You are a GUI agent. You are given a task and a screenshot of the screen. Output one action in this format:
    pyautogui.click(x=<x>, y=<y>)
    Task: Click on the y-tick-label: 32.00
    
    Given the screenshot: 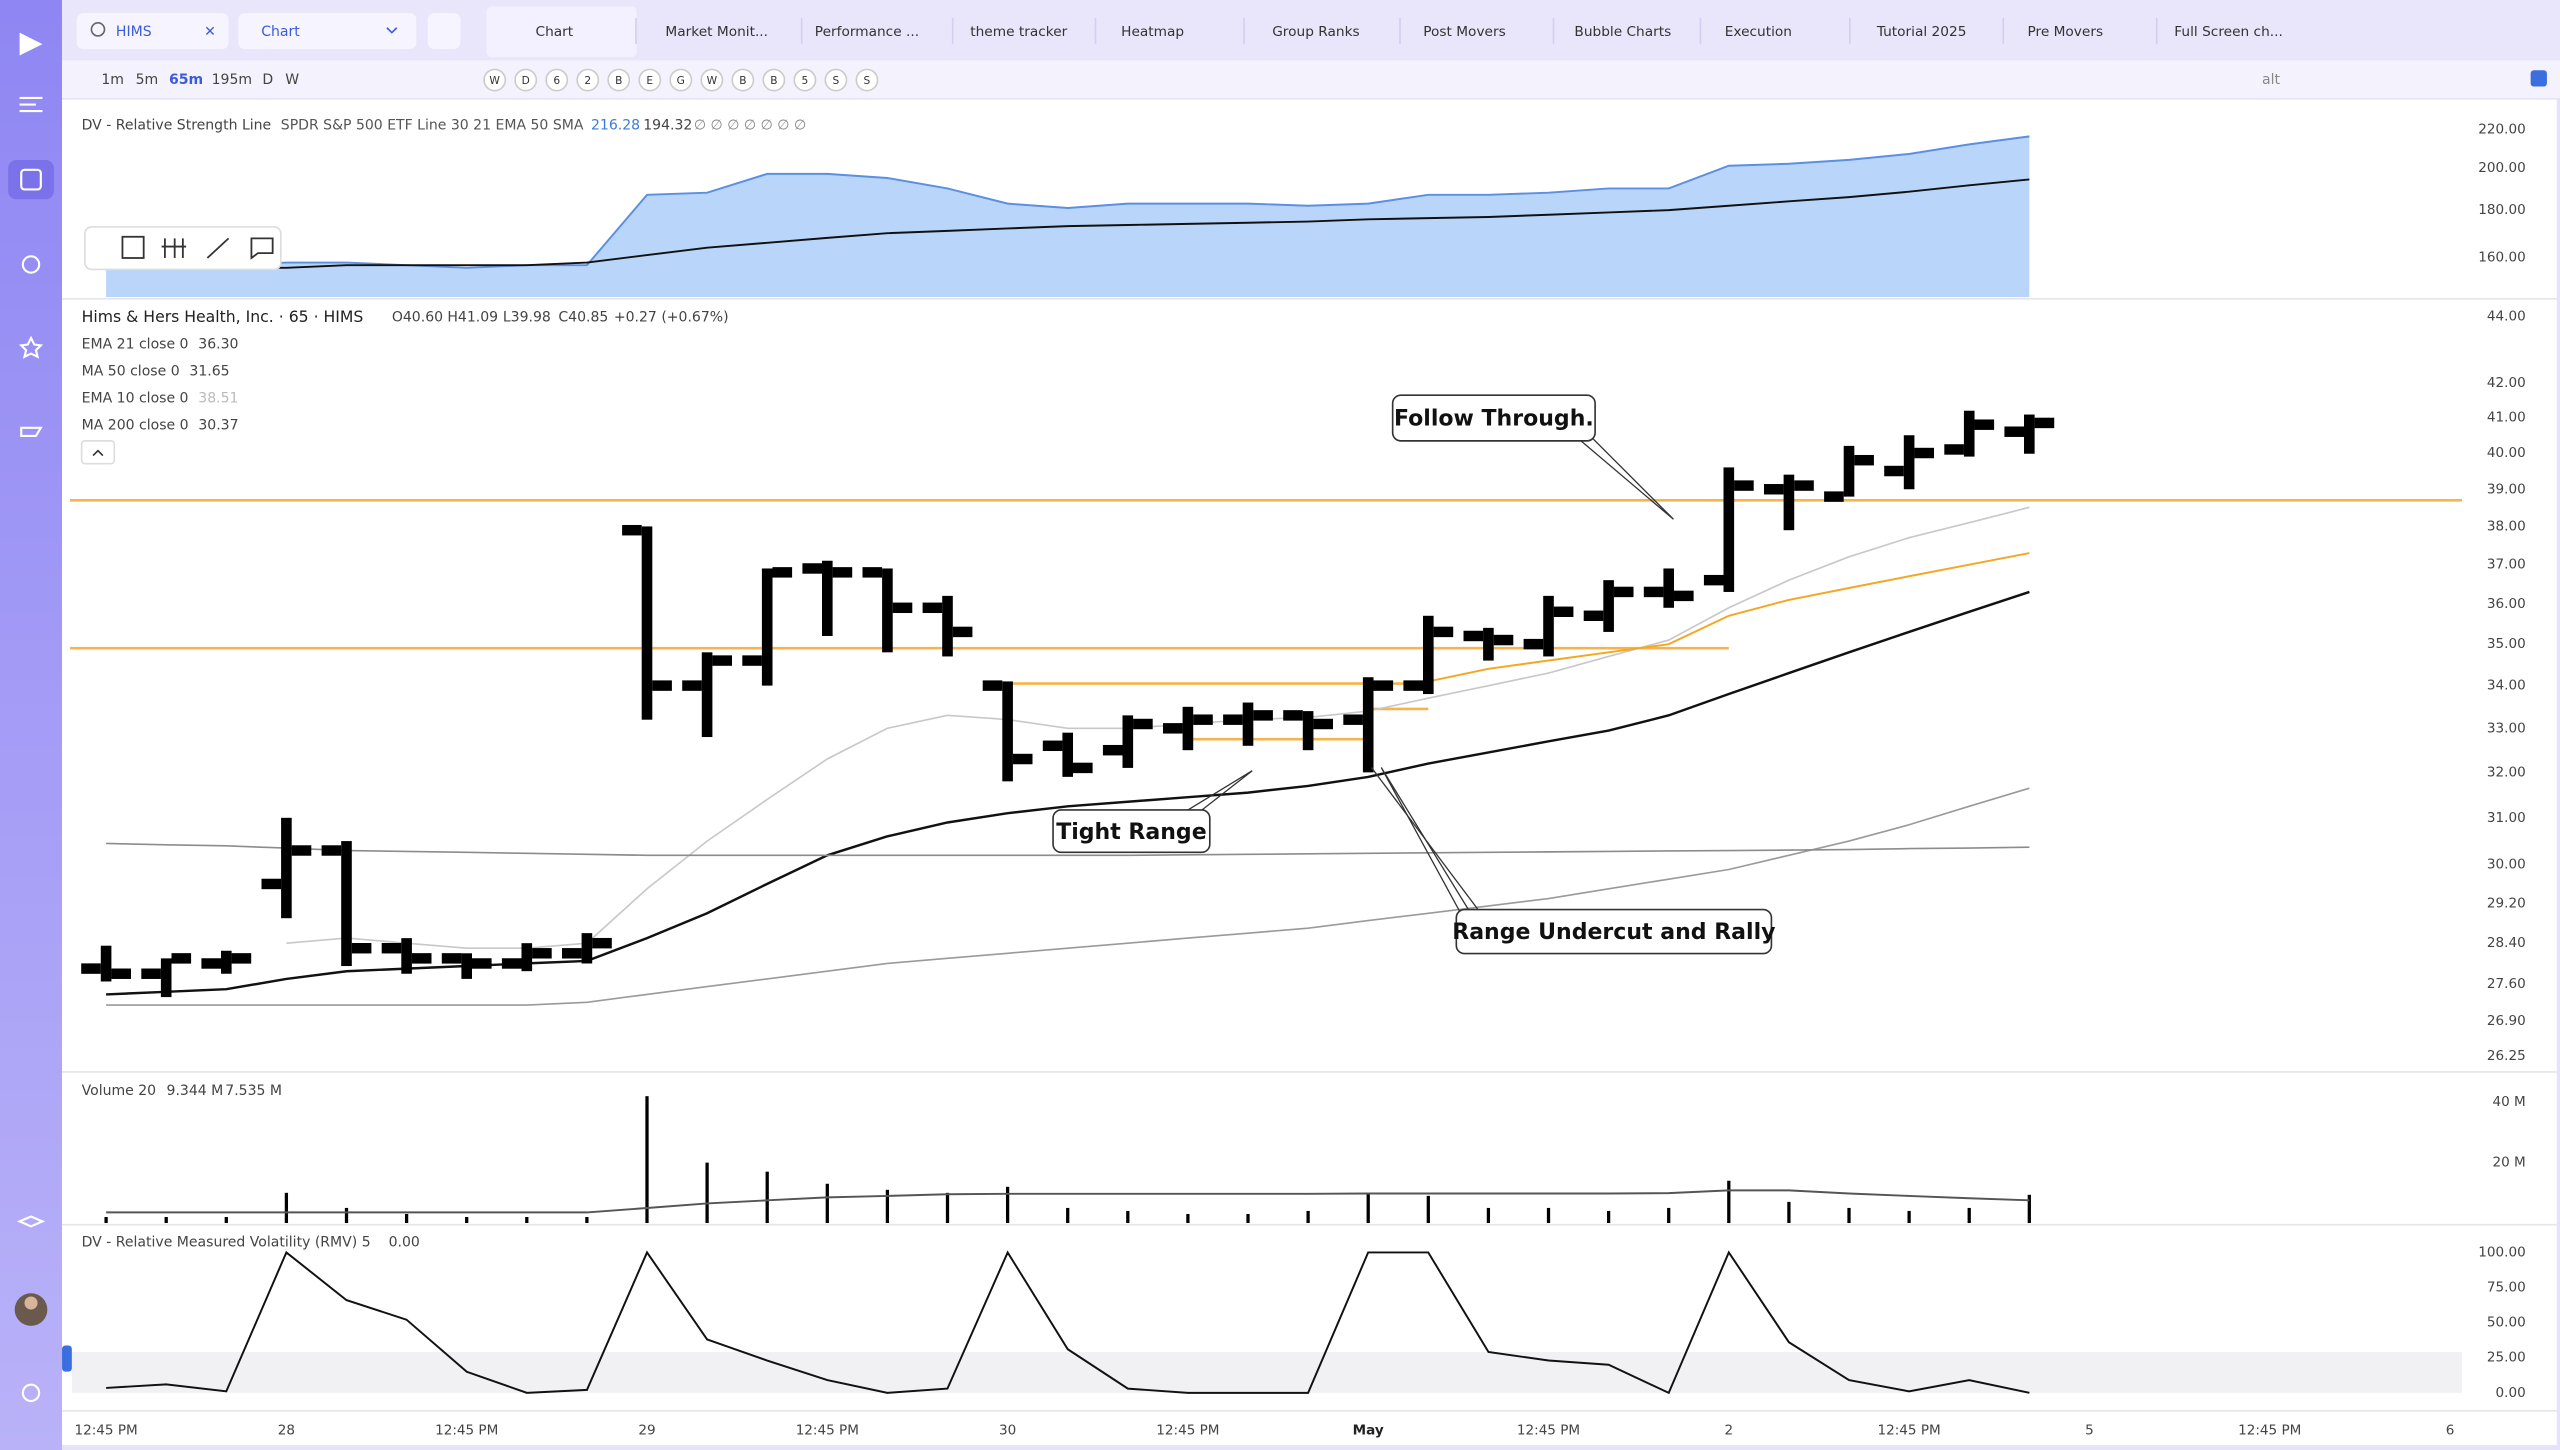 What is the action you would take?
    pyautogui.click(x=2506, y=772)
    